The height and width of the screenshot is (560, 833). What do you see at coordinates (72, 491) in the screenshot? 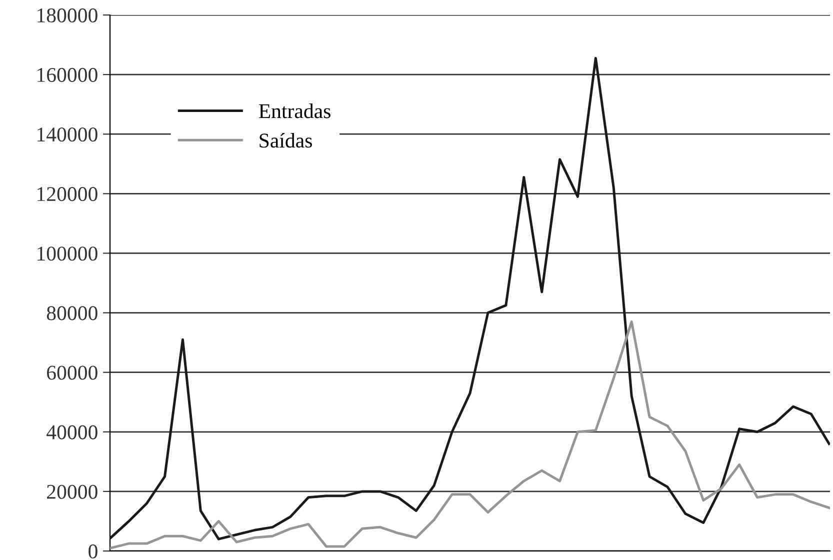
I see `y-tick-label: 20000` at bounding box center [72, 491].